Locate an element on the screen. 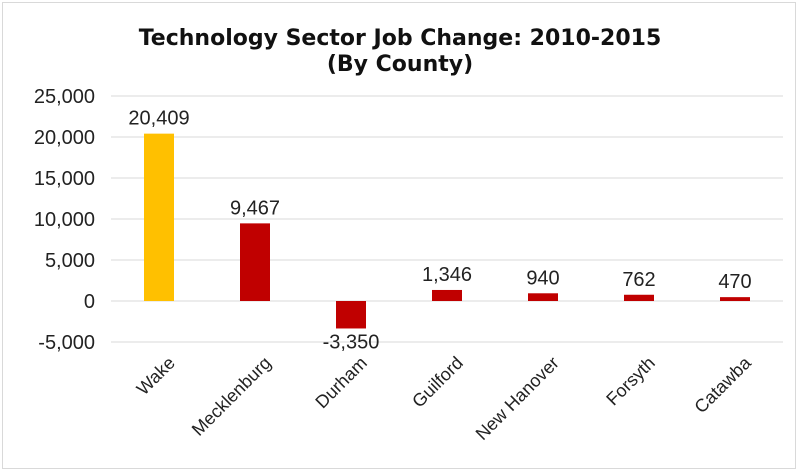 Image resolution: width=800 pixels, height=473 pixels. data-label: 470 is located at coordinates (734, 282).